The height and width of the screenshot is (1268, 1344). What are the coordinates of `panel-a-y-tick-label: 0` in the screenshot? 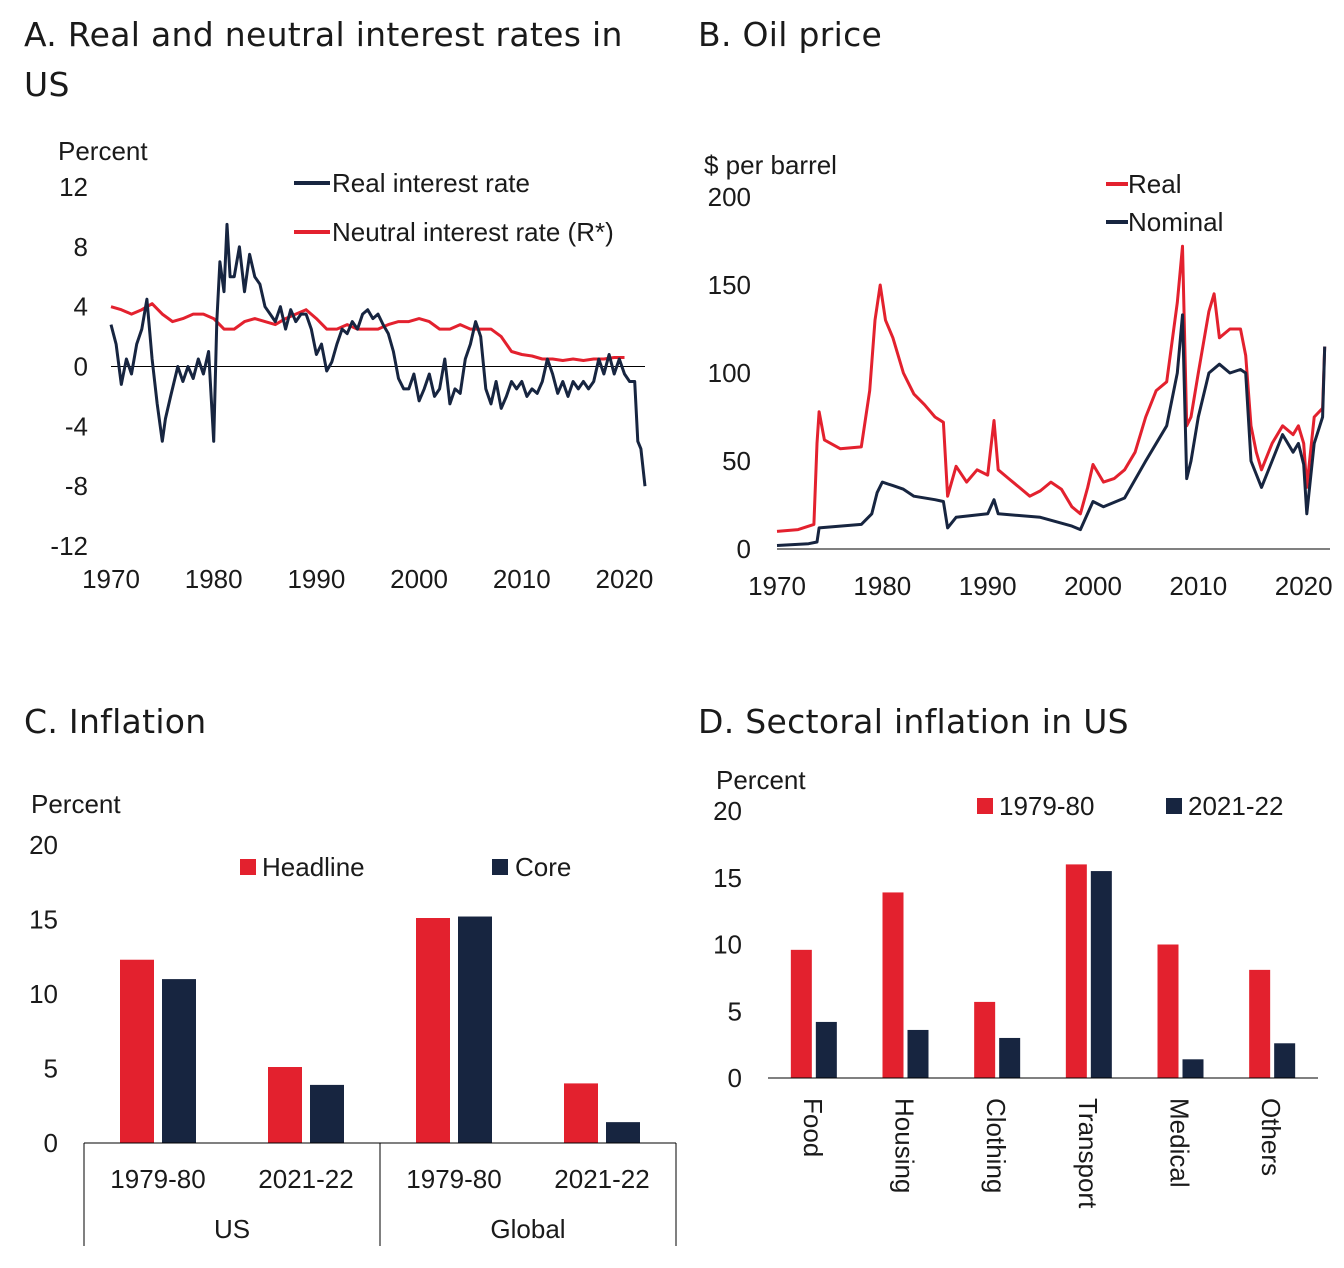 It's located at (81, 367).